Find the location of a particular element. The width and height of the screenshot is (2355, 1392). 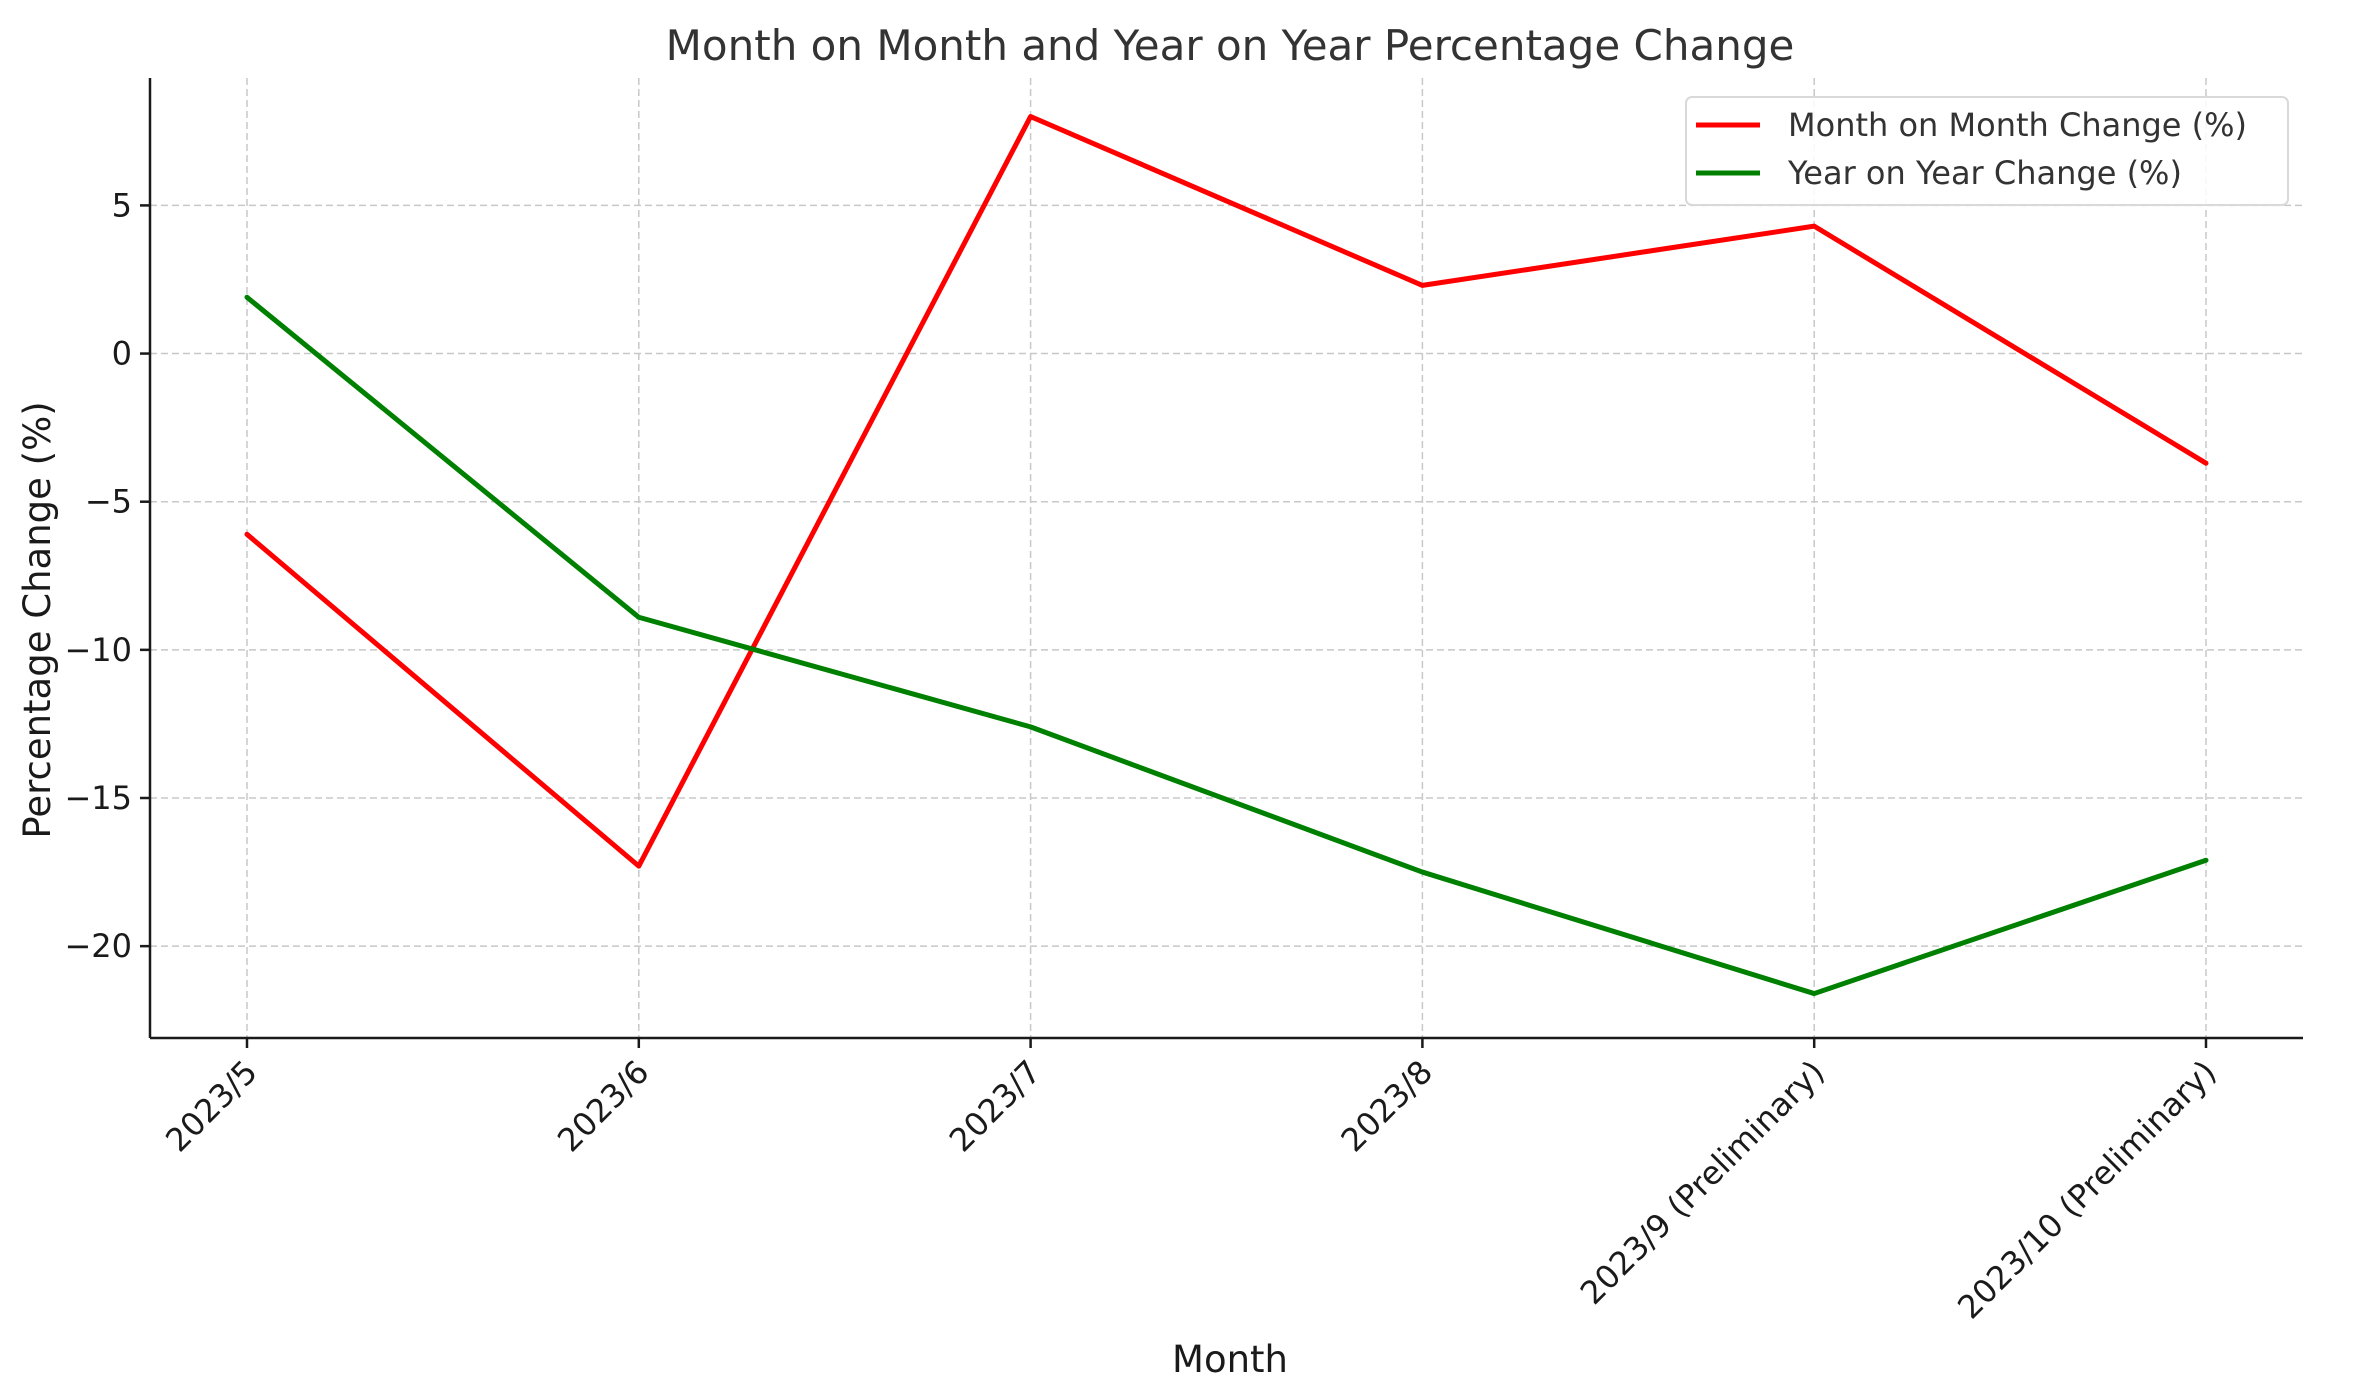

x-tick-label: 2023/7 is located at coordinates (995, 1106).